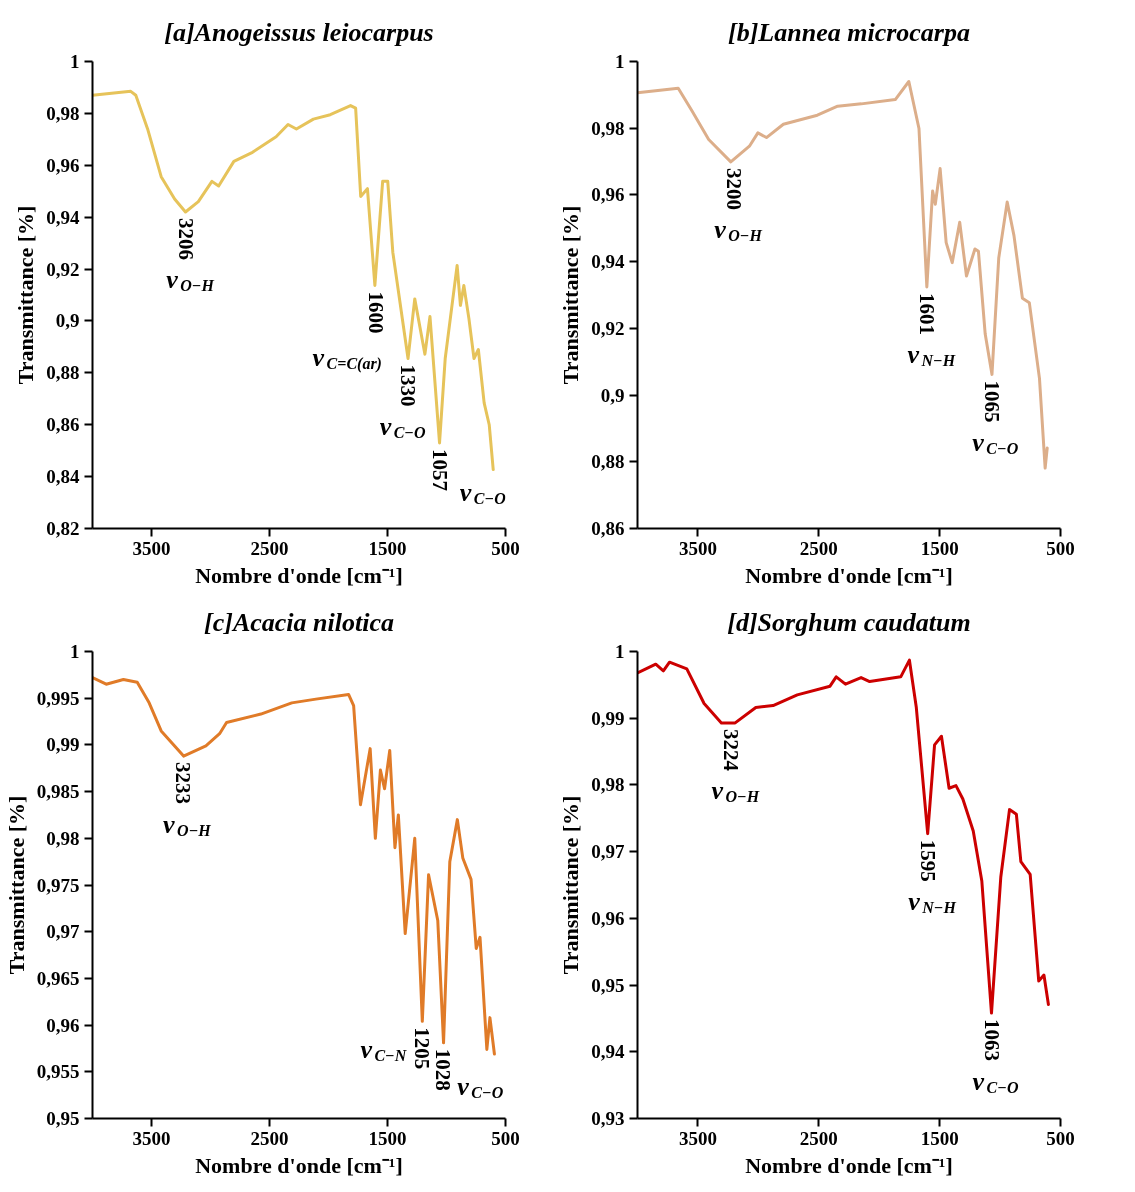 The width and height of the screenshot is (1135, 1192). I want to click on annotation: 3224, so click(731, 750).